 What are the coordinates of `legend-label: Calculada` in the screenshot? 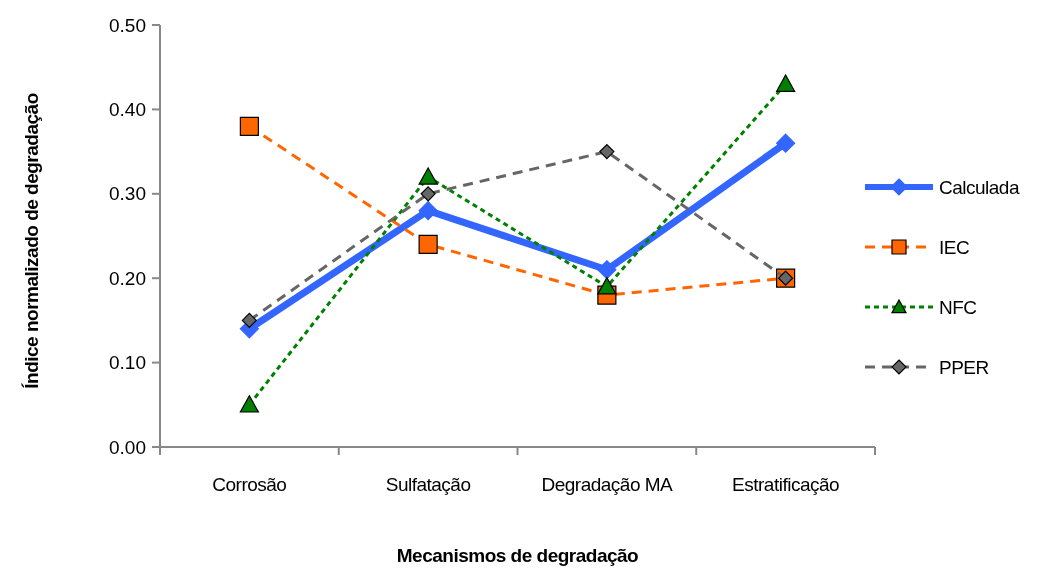 It's located at (979, 187).